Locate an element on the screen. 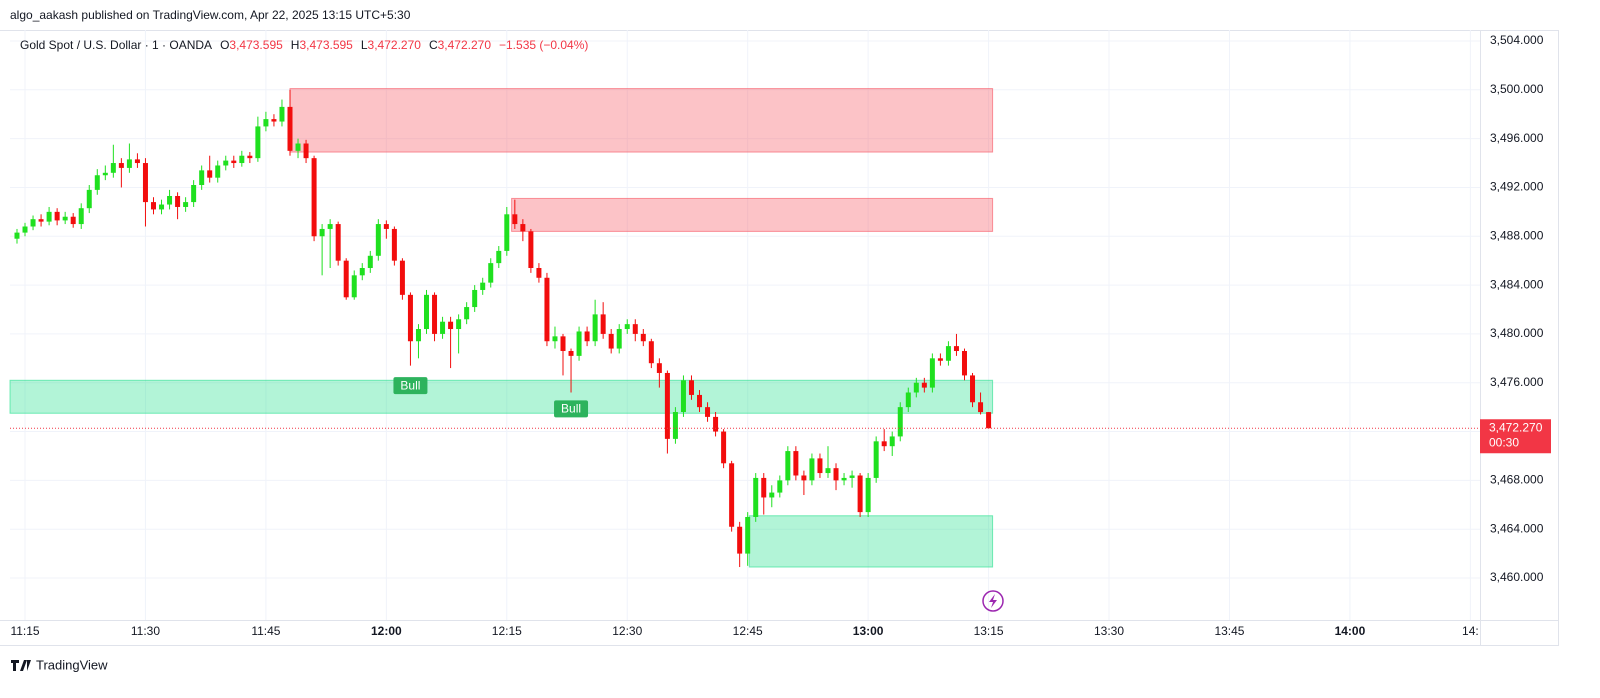  legend-value: 3,472.270 is located at coordinates (465, 45).